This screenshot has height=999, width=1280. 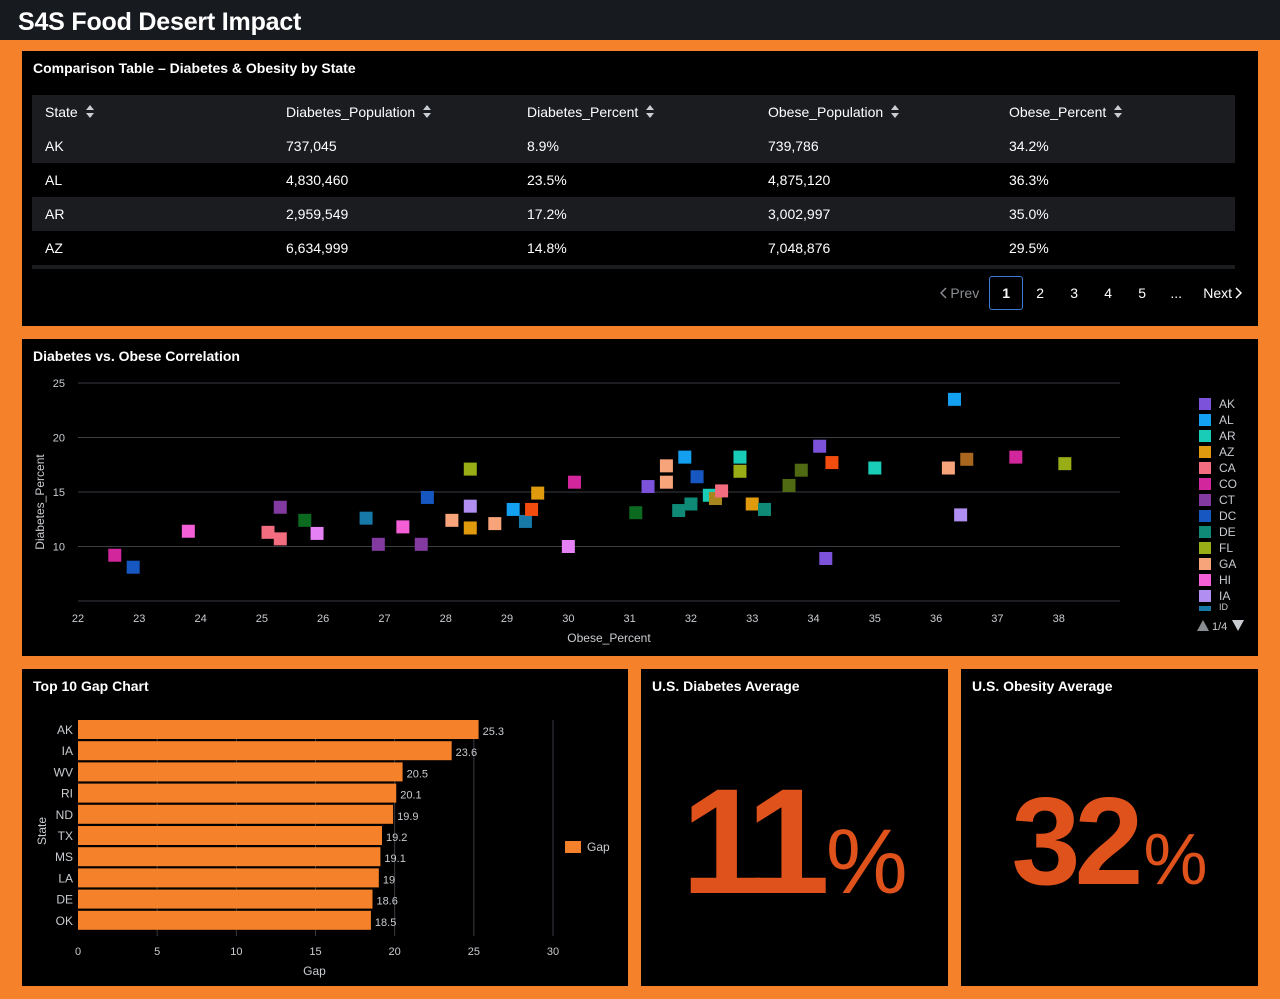 I want to click on y-tick-label: 15, so click(x=59, y=493).